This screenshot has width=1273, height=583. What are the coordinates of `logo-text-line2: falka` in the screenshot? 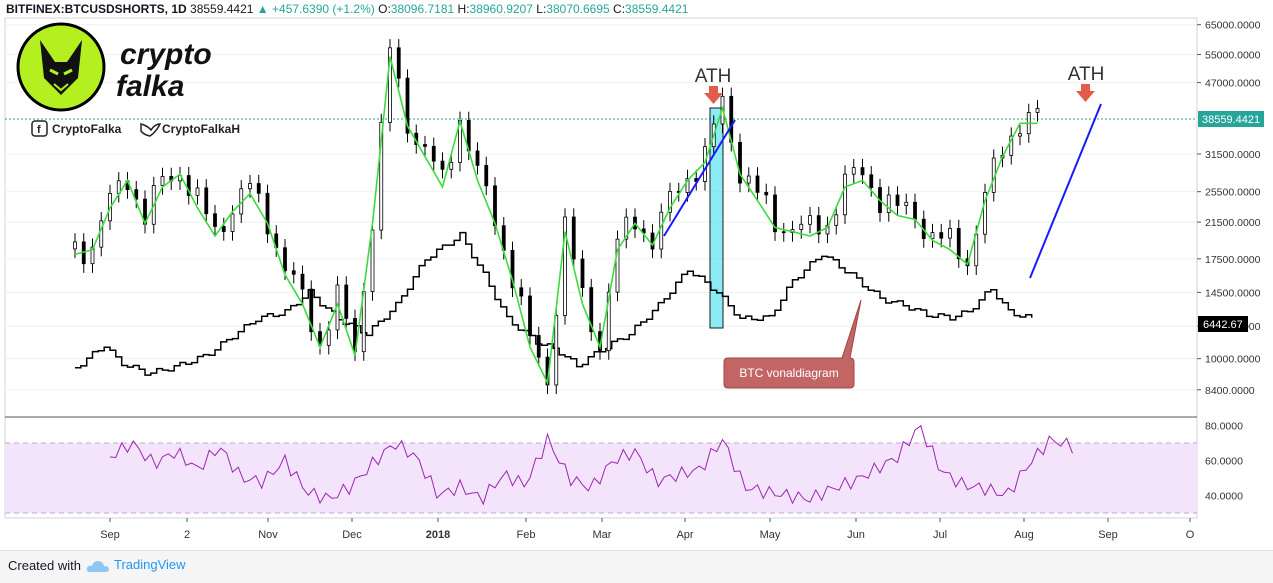 It's located at (150, 86).